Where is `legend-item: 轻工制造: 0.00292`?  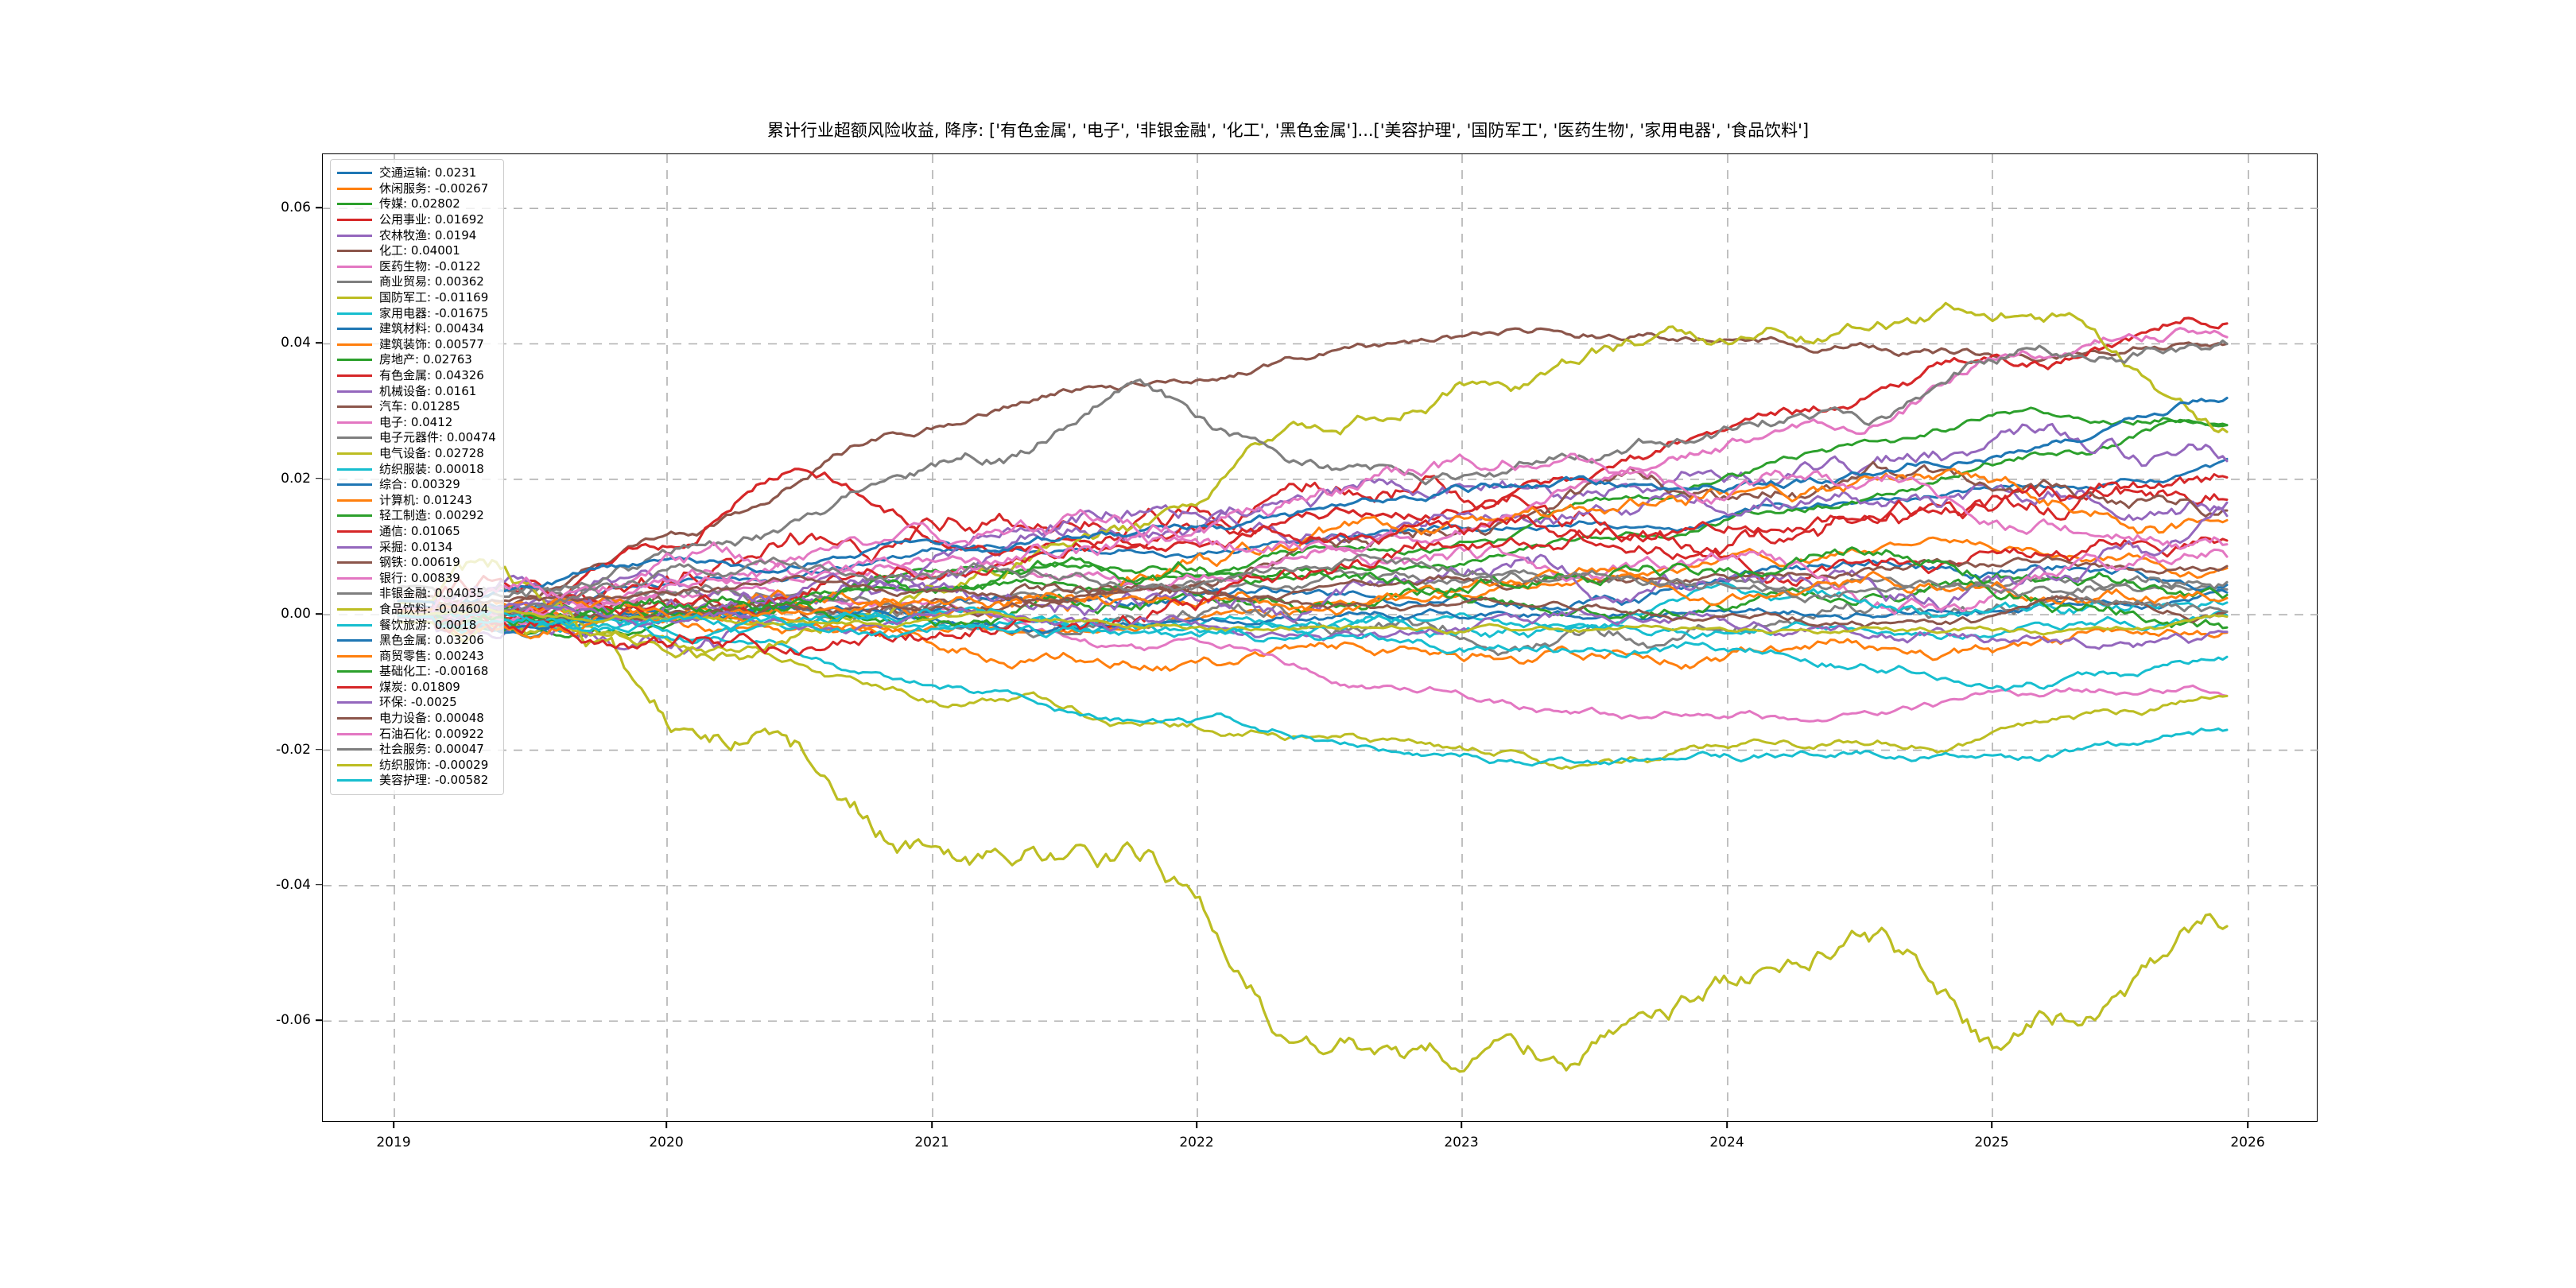
legend-item: 轻工制造: 0.00292 is located at coordinates (417, 516).